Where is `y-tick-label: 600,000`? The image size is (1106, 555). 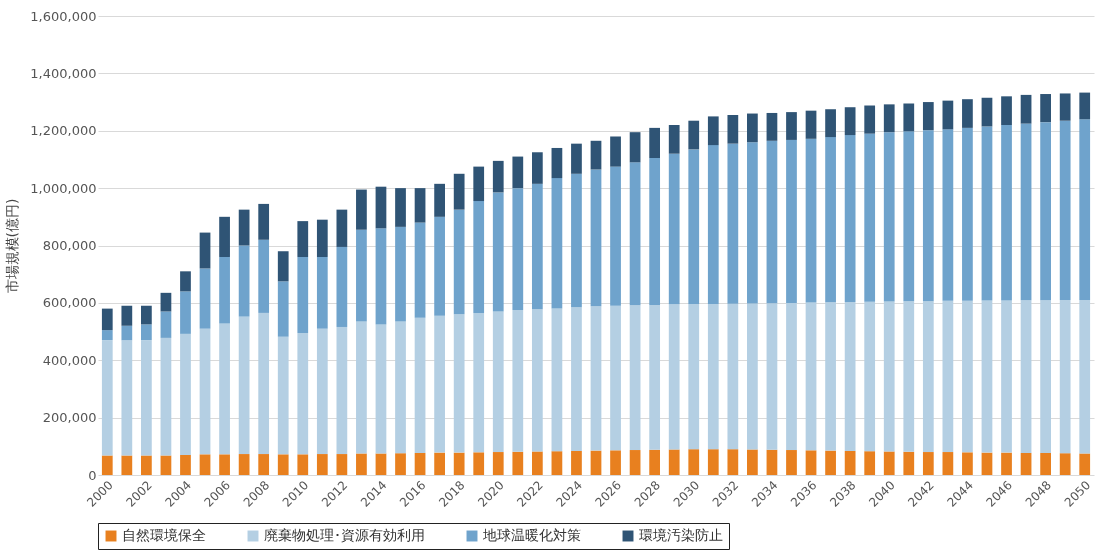
y-tick-label: 600,000 is located at coordinates (69, 303).